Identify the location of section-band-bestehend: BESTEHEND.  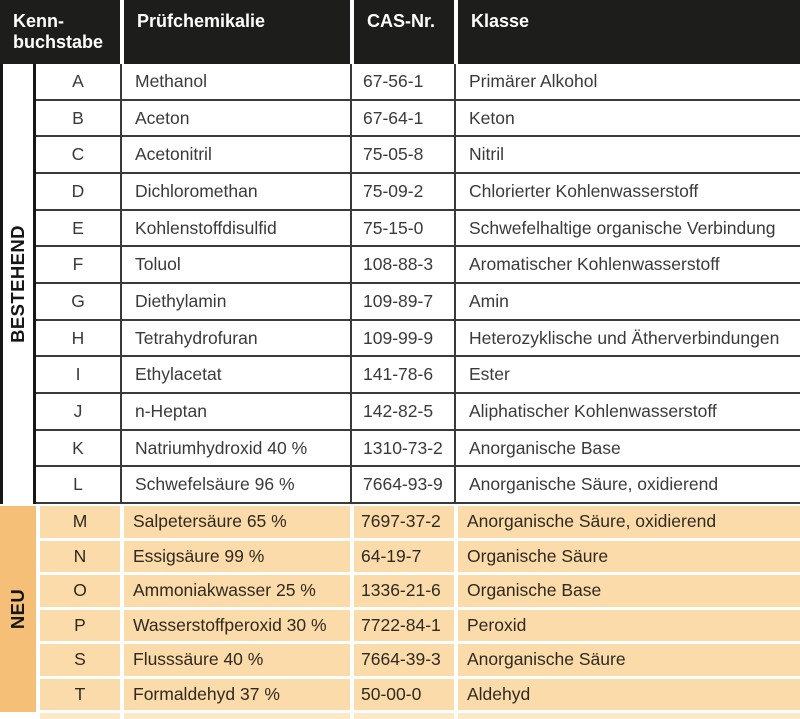
(18, 284).